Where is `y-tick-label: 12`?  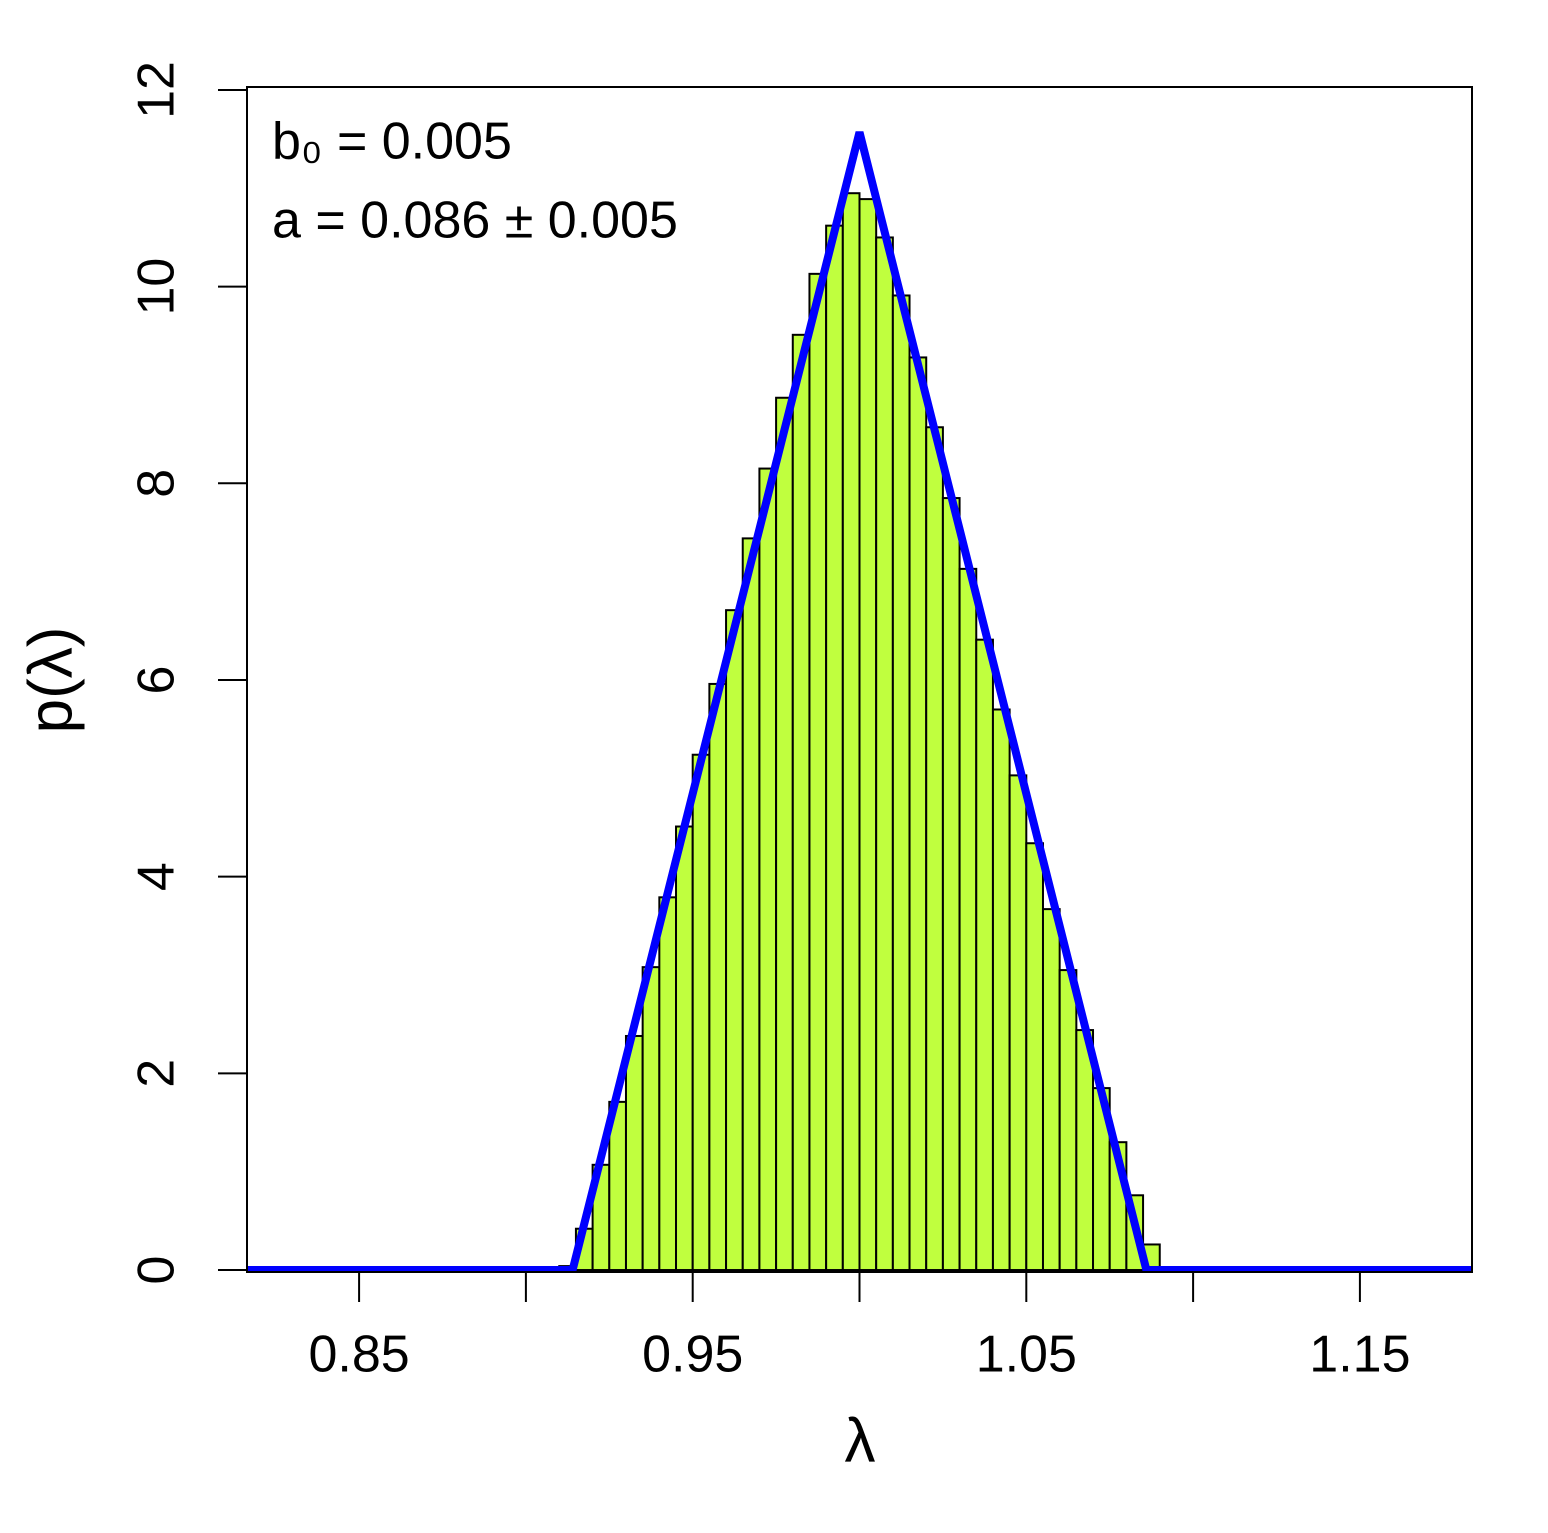
y-tick-label: 12 is located at coordinates (157, 90).